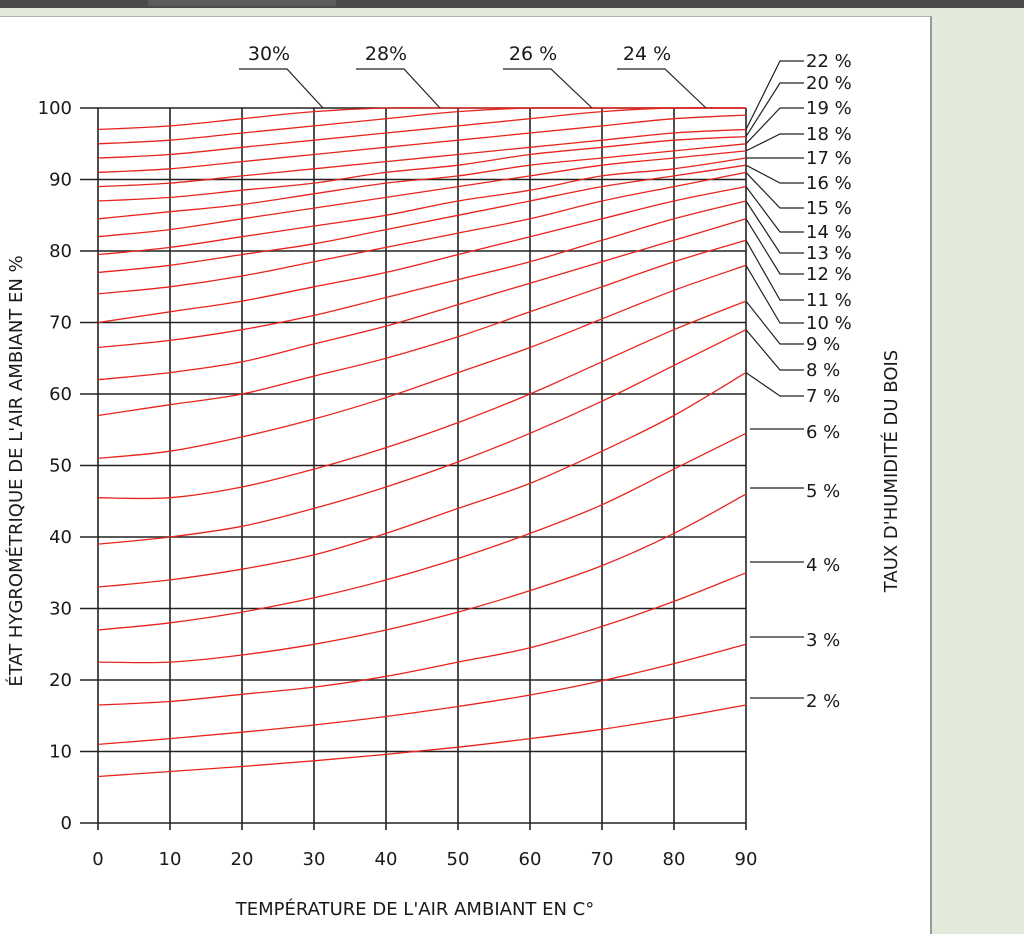 The width and height of the screenshot is (1024, 934). What do you see at coordinates (829, 83) in the screenshot?
I see `right-series-label: 20 %` at bounding box center [829, 83].